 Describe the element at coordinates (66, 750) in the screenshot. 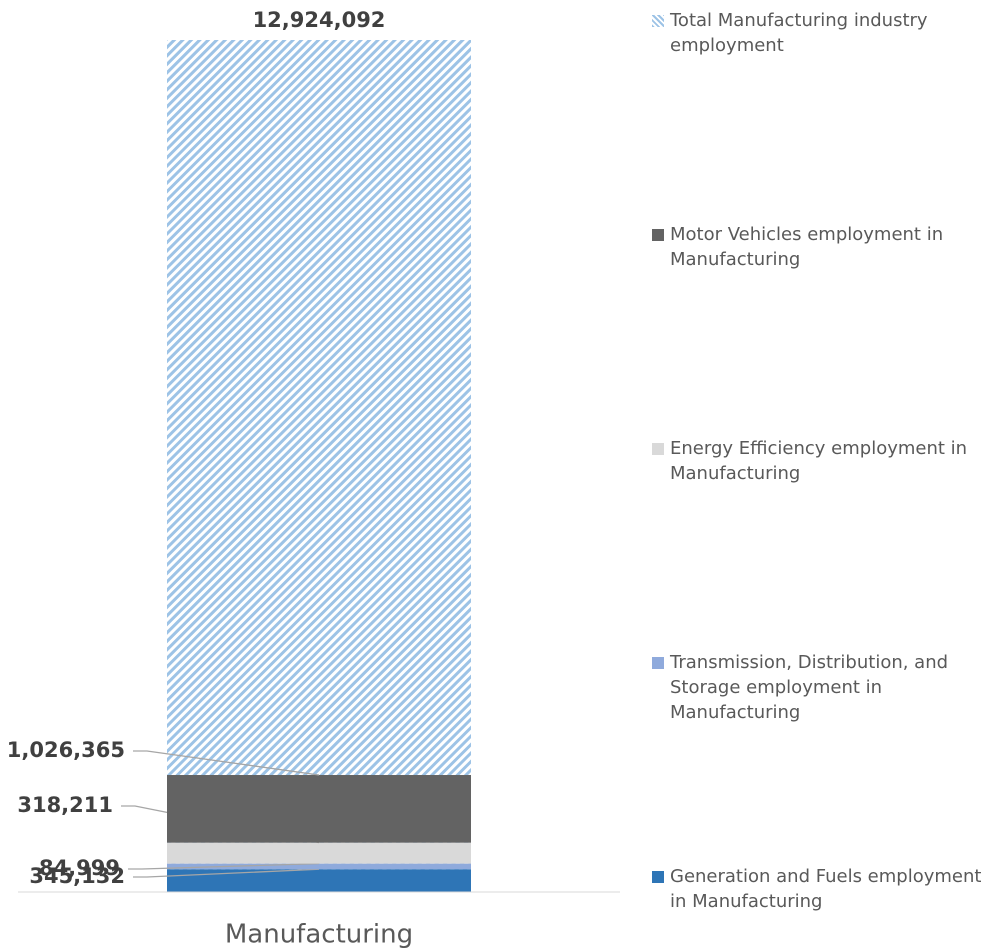

I see `data-label: 1,026,365` at that location.